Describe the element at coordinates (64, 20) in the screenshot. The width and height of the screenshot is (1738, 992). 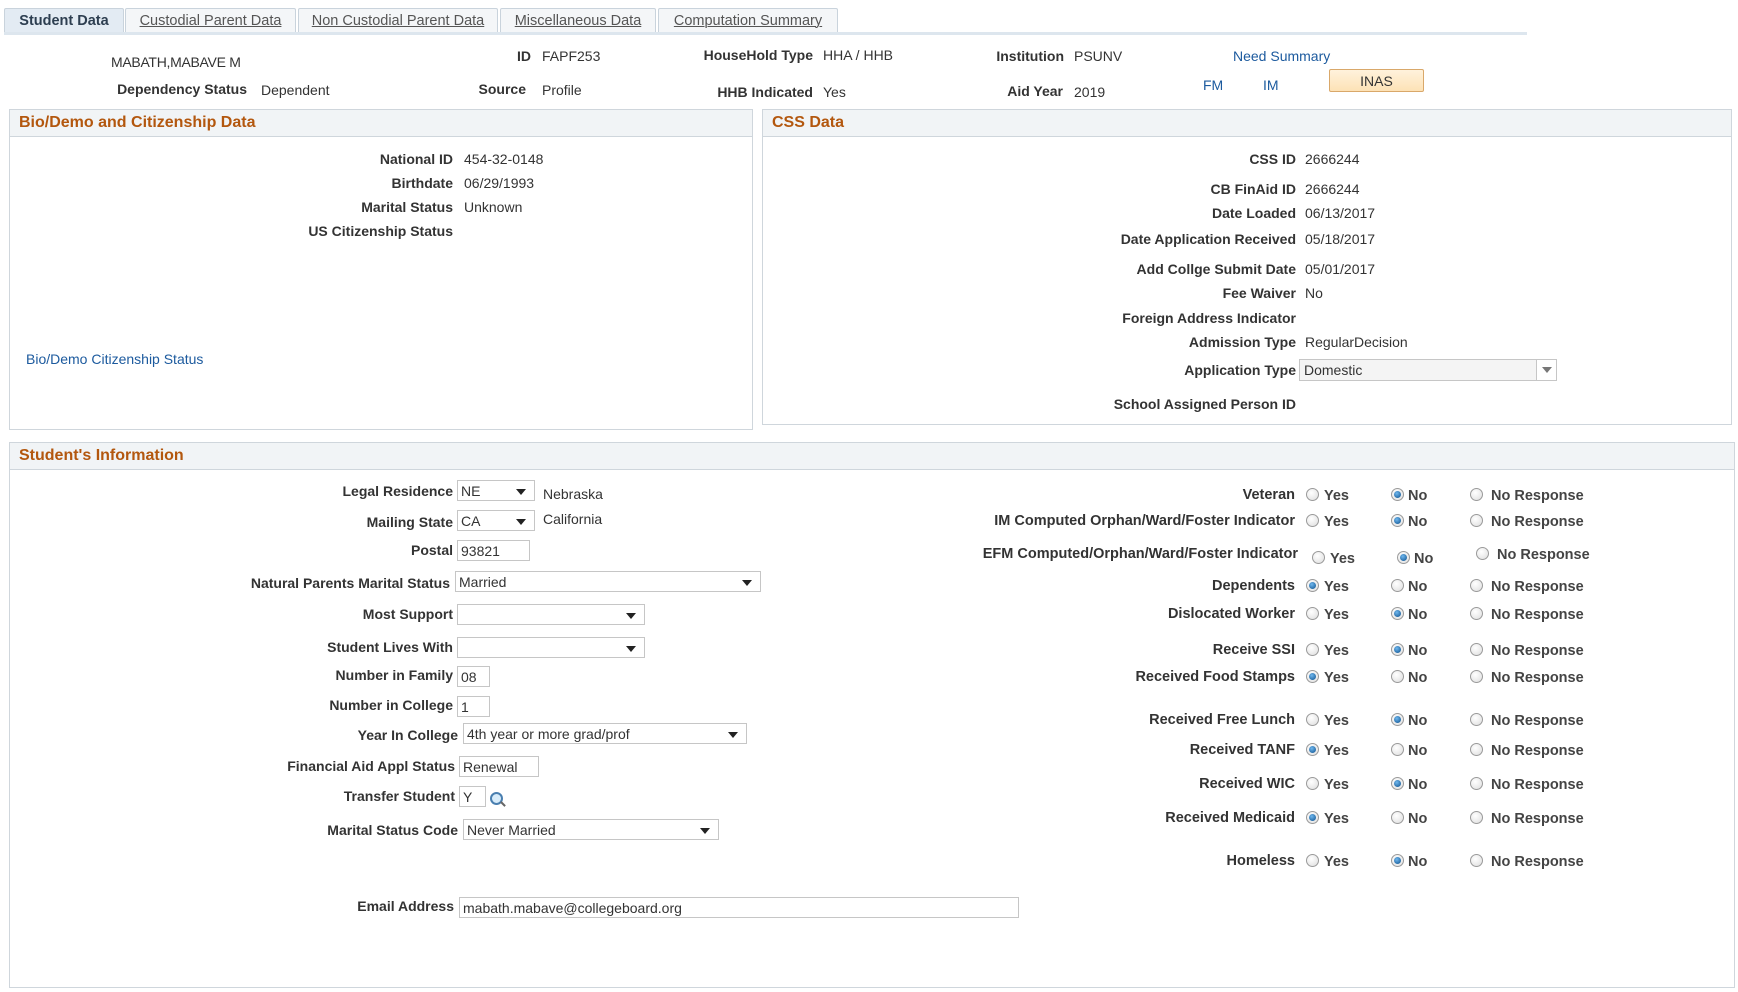
I see `tab-student-data: Student Data` at that location.